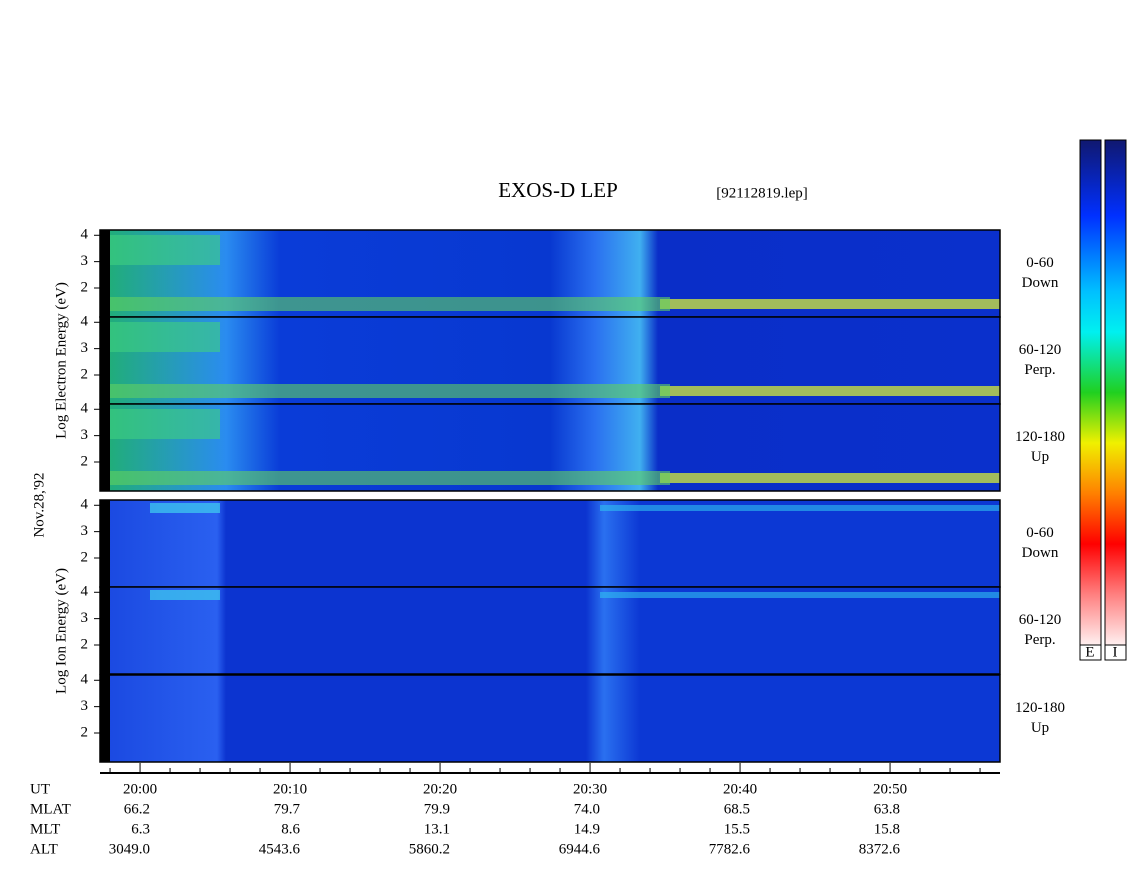  Describe the element at coordinates (740, 789) in the screenshot. I see `x-tick-label: 20:40` at that location.